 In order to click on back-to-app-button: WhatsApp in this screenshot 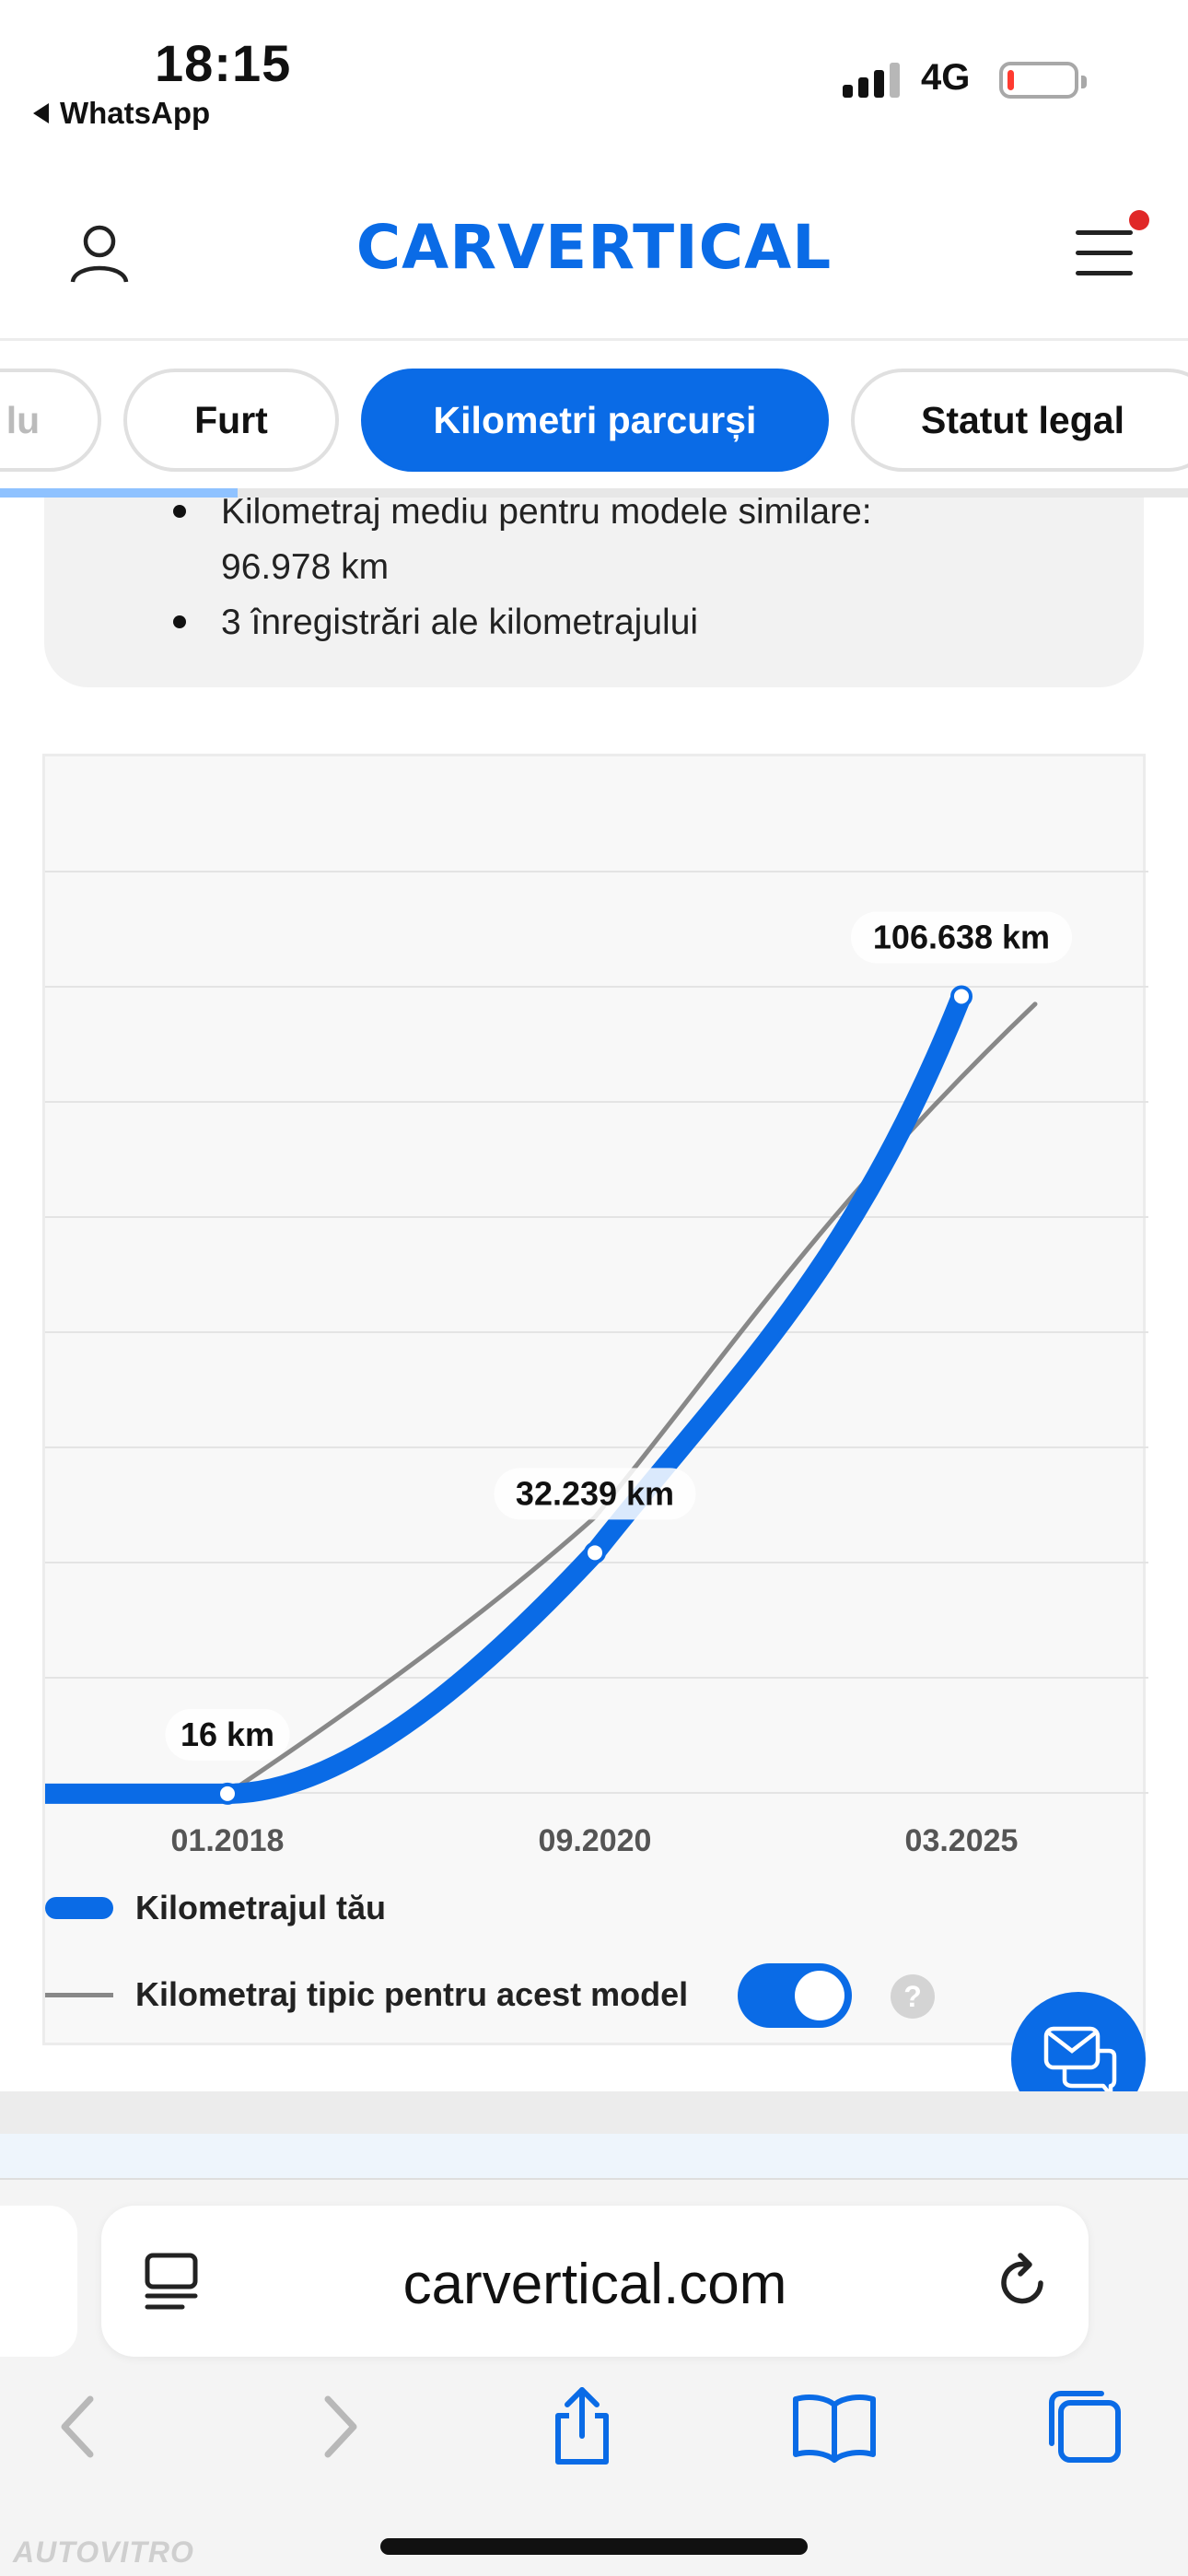, I will do `click(121, 113)`.